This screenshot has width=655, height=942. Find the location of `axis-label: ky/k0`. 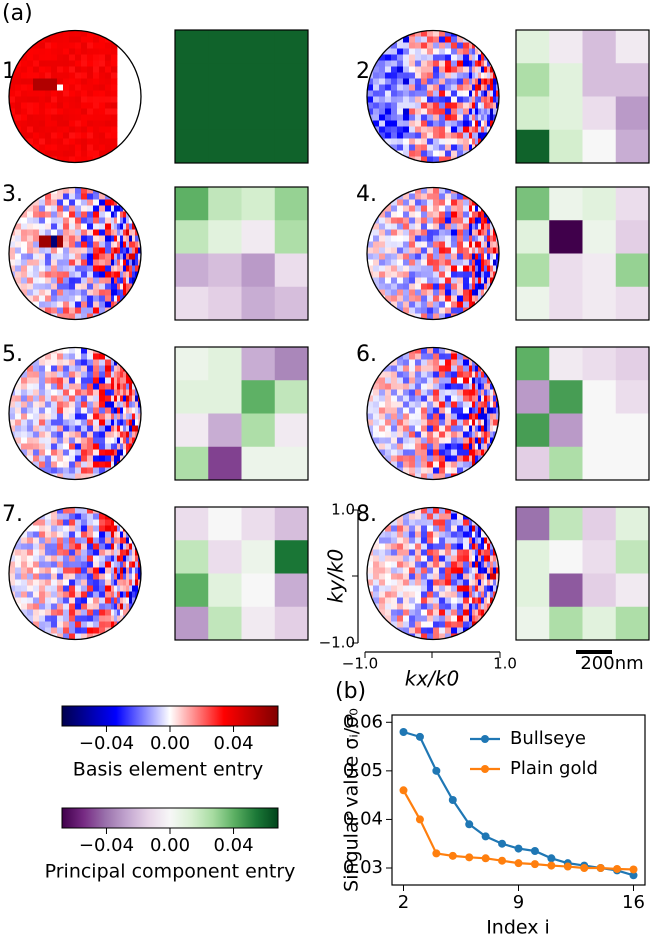

axis-label: ky/k0 is located at coordinates (336, 576).